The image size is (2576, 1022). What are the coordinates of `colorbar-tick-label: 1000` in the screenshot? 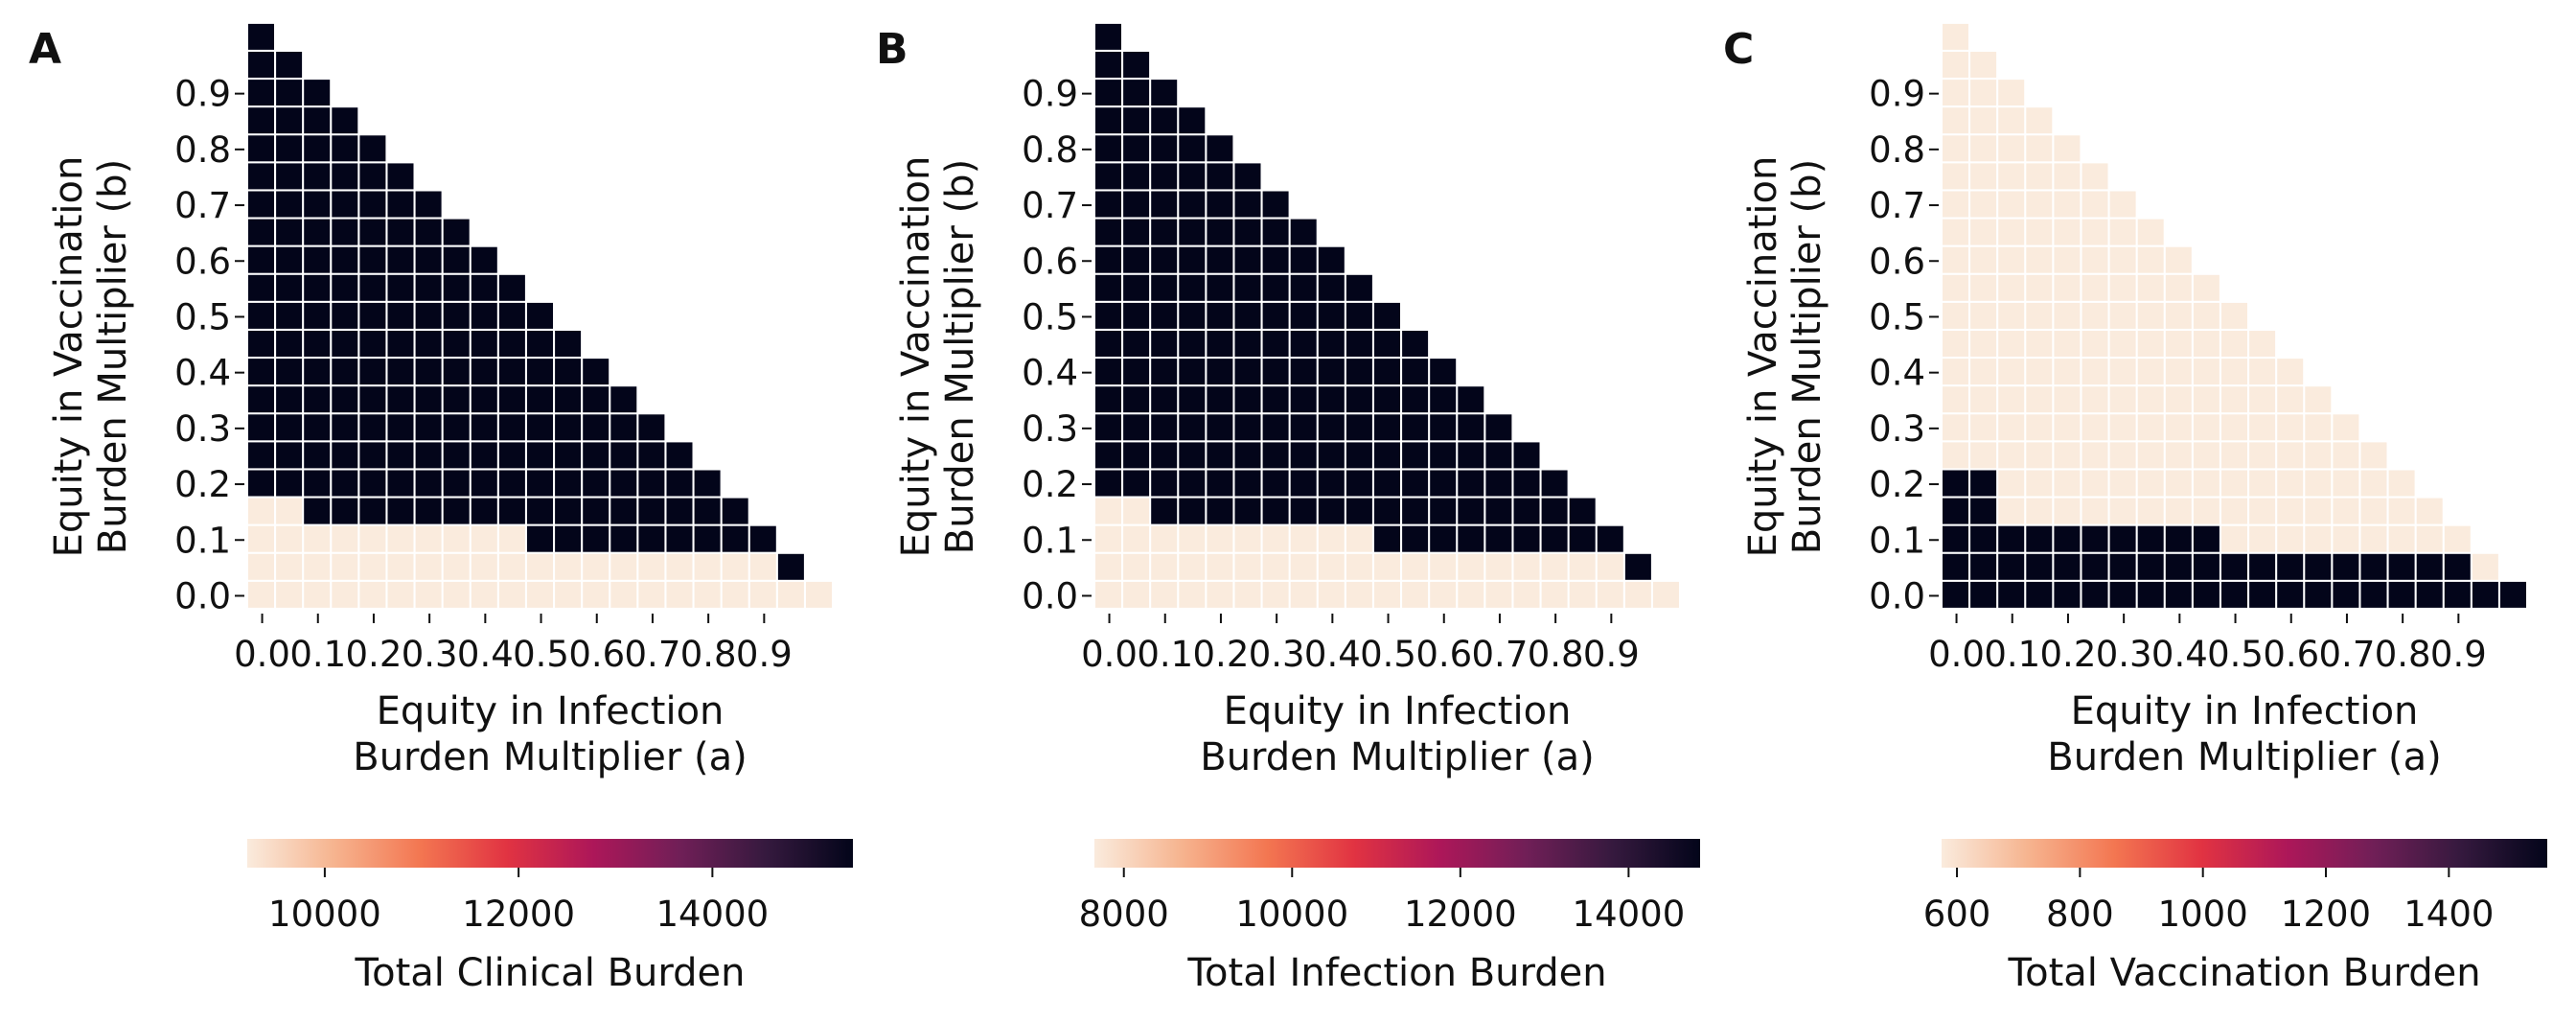 It's located at (2203, 914).